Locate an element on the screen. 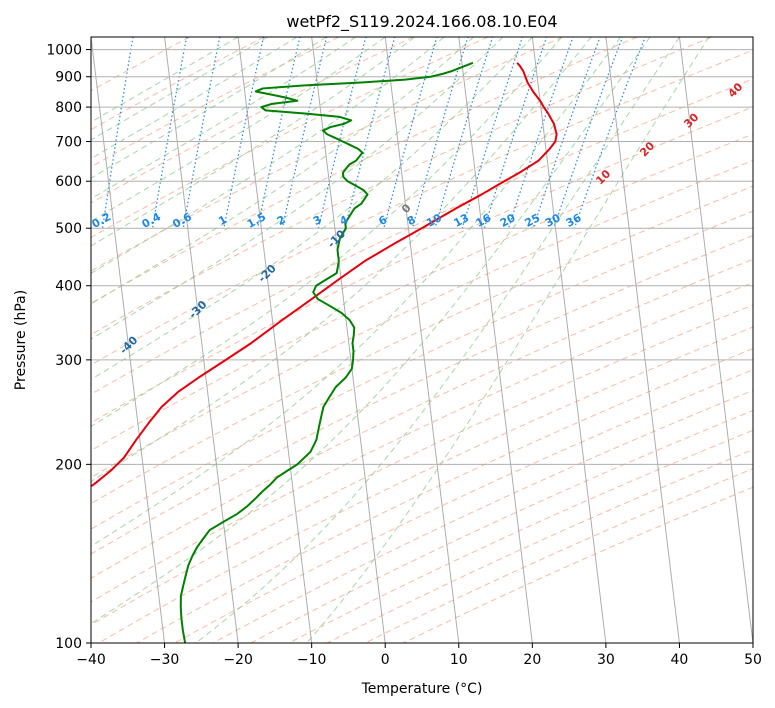 The height and width of the screenshot is (708, 775). x-axis-ticks: −40 −30 −20 −10 0 10 20 30 40 50 is located at coordinates (419, 655).